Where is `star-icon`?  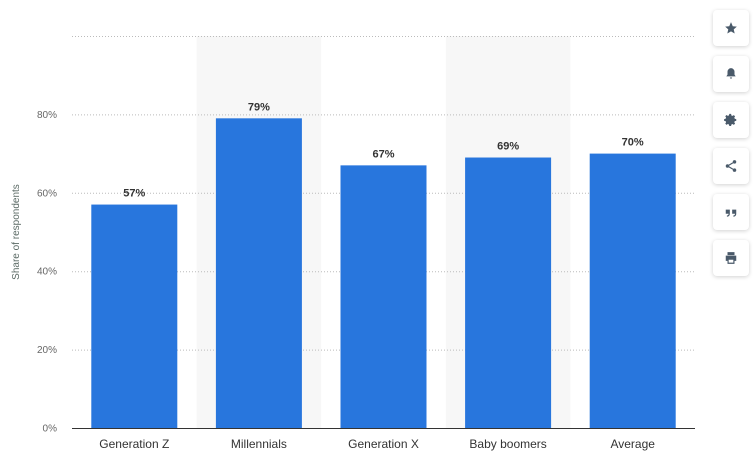 star-icon is located at coordinates (731, 28).